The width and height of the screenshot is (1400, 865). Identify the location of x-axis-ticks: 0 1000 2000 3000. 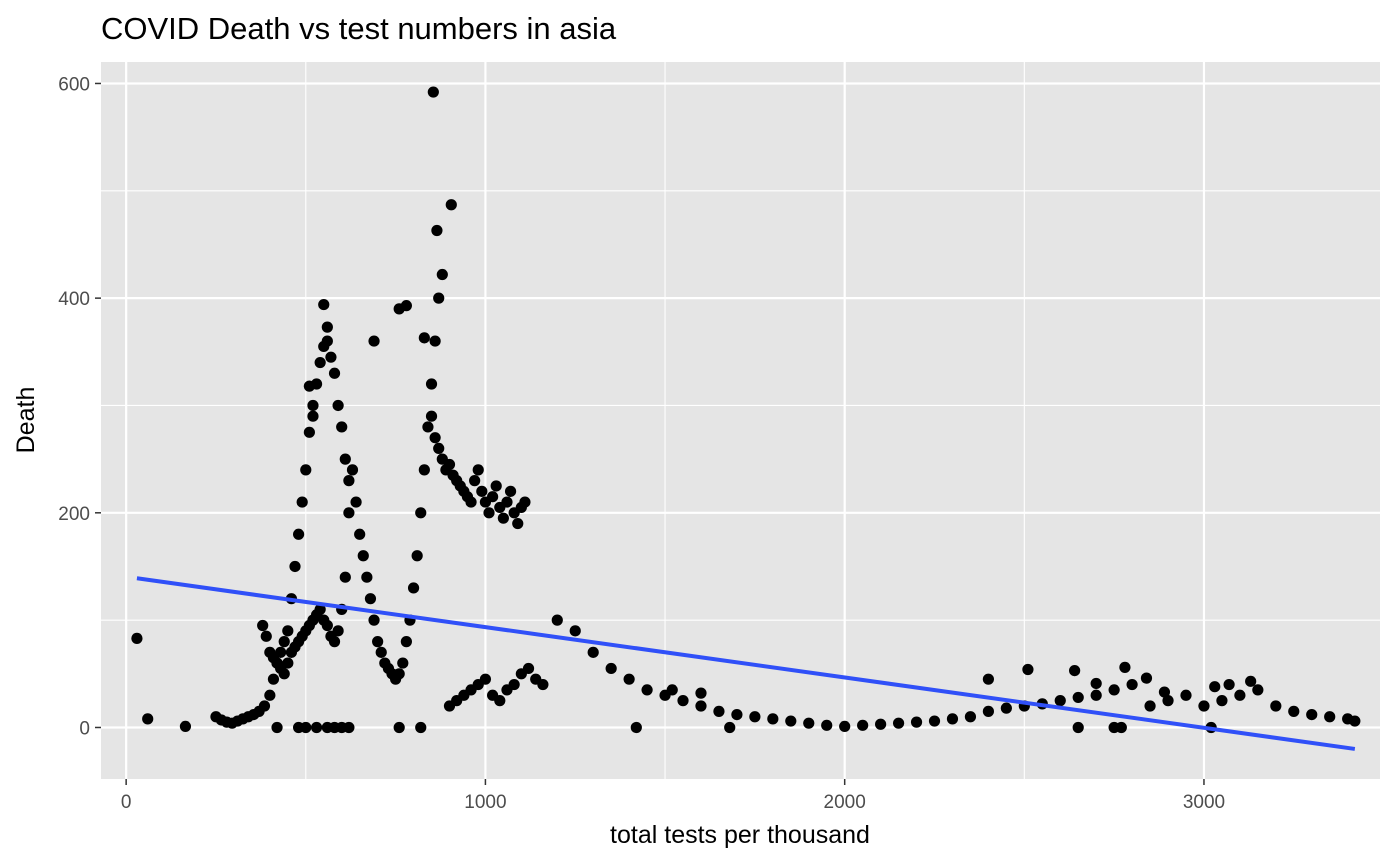
(673, 796).